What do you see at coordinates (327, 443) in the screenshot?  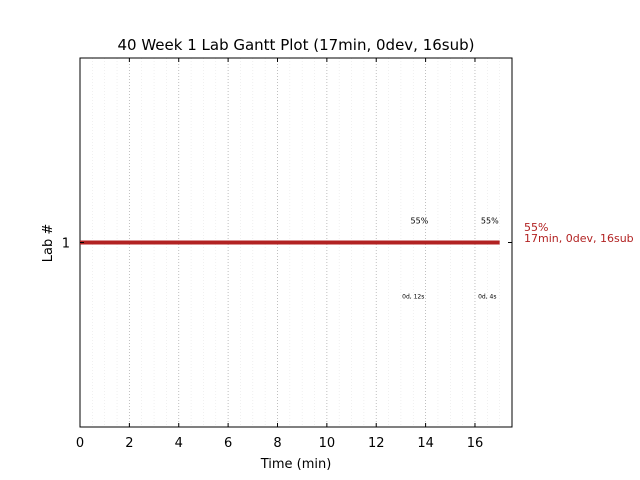 I see `x-tick-label: 10` at bounding box center [327, 443].